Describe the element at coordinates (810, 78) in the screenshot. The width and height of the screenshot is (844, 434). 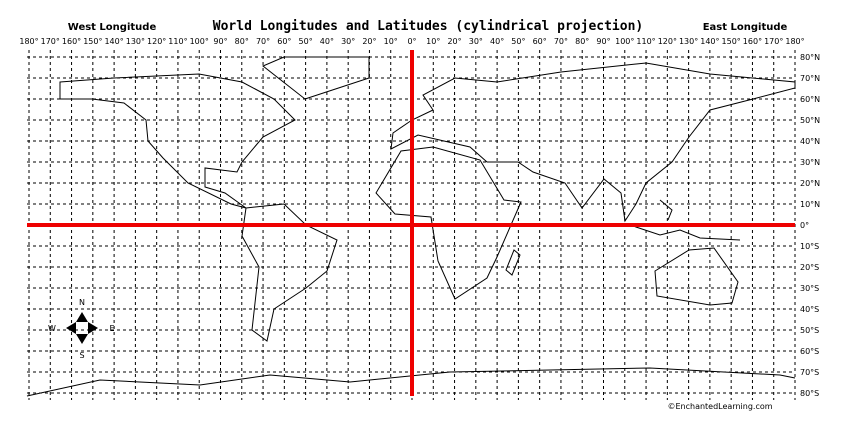
I see `latitude-label: 70°N` at that location.